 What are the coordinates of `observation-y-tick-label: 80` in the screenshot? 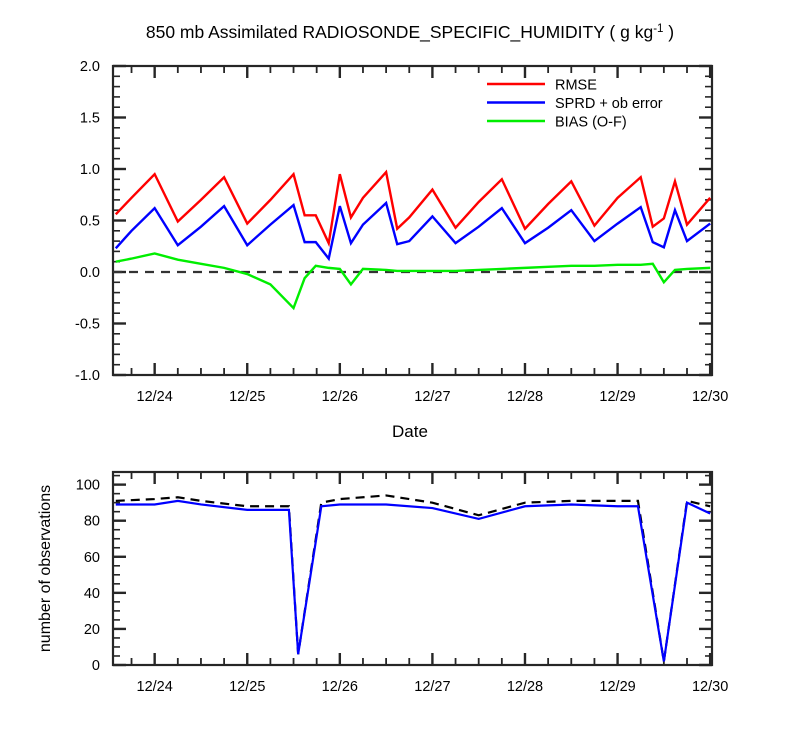 It's located at (92, 522).